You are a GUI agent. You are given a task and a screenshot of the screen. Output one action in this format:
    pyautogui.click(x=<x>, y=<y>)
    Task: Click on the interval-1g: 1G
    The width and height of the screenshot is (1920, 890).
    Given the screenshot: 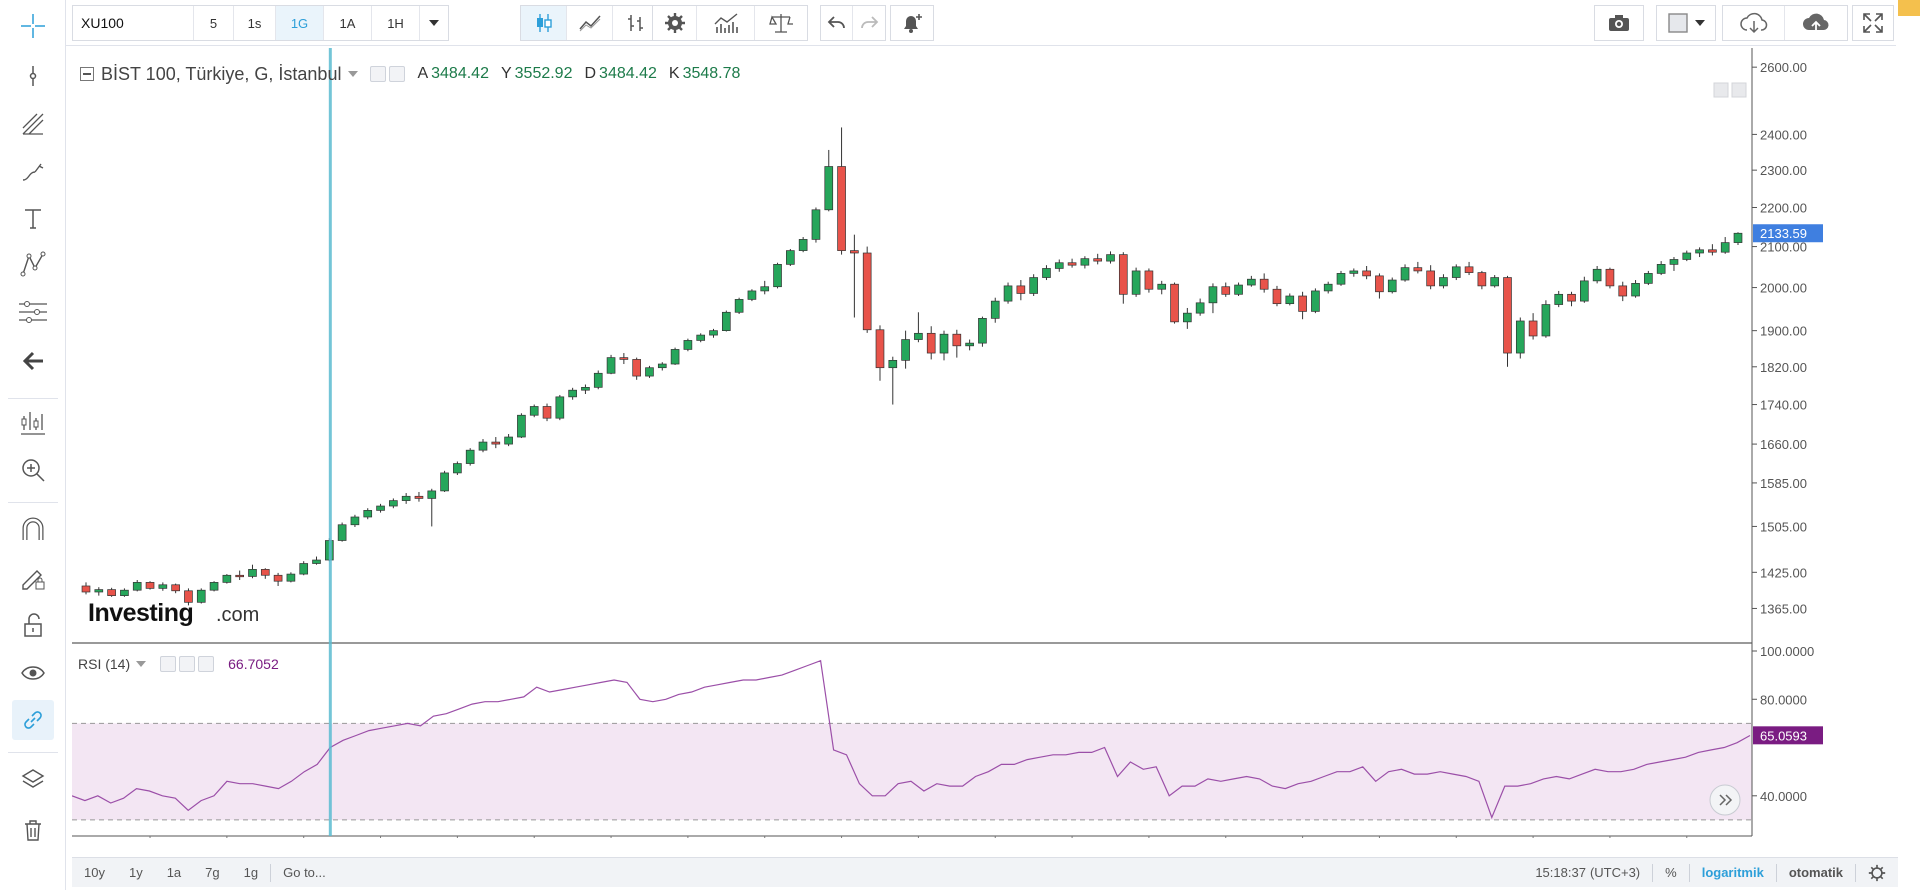 What is the action you would take?
    pyautogui.click(x=300, y=23)
    